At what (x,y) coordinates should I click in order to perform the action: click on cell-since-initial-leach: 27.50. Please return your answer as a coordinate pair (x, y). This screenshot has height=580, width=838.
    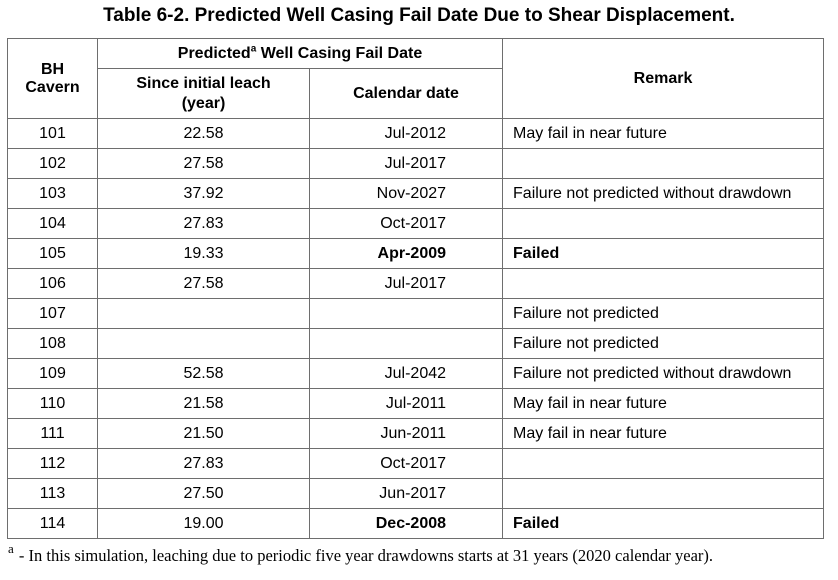
    Looking at the image, I should click on (203, 493).